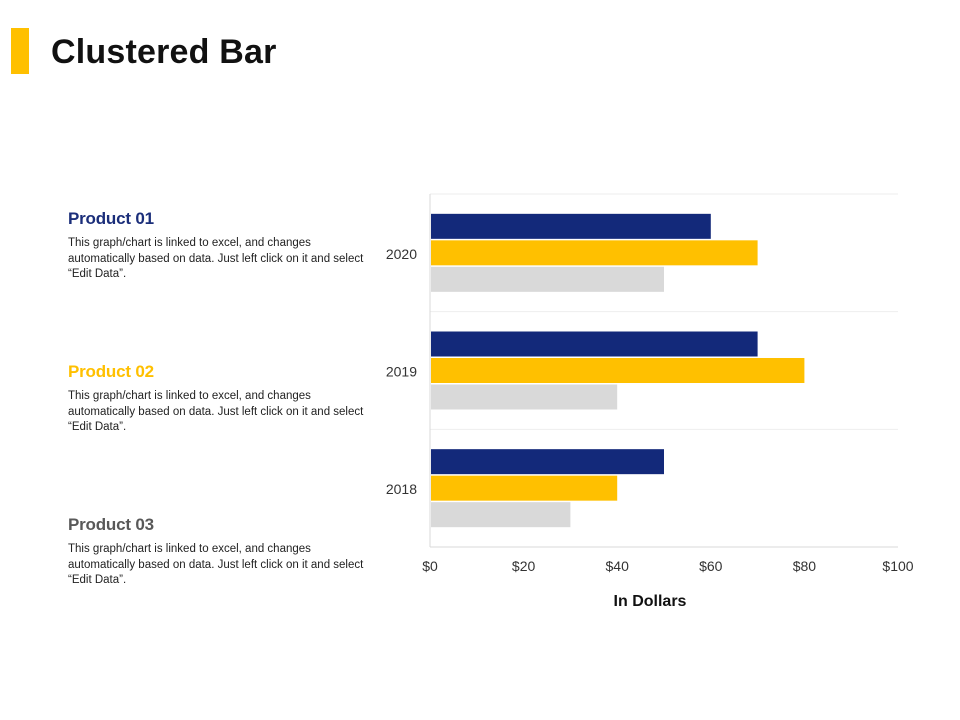 This screenshot has width=960, height=720. What do you see at coordinates (111, 524) in the screenshot?
I see `product-03-name: Product 03` at bounding box center [111, 524].